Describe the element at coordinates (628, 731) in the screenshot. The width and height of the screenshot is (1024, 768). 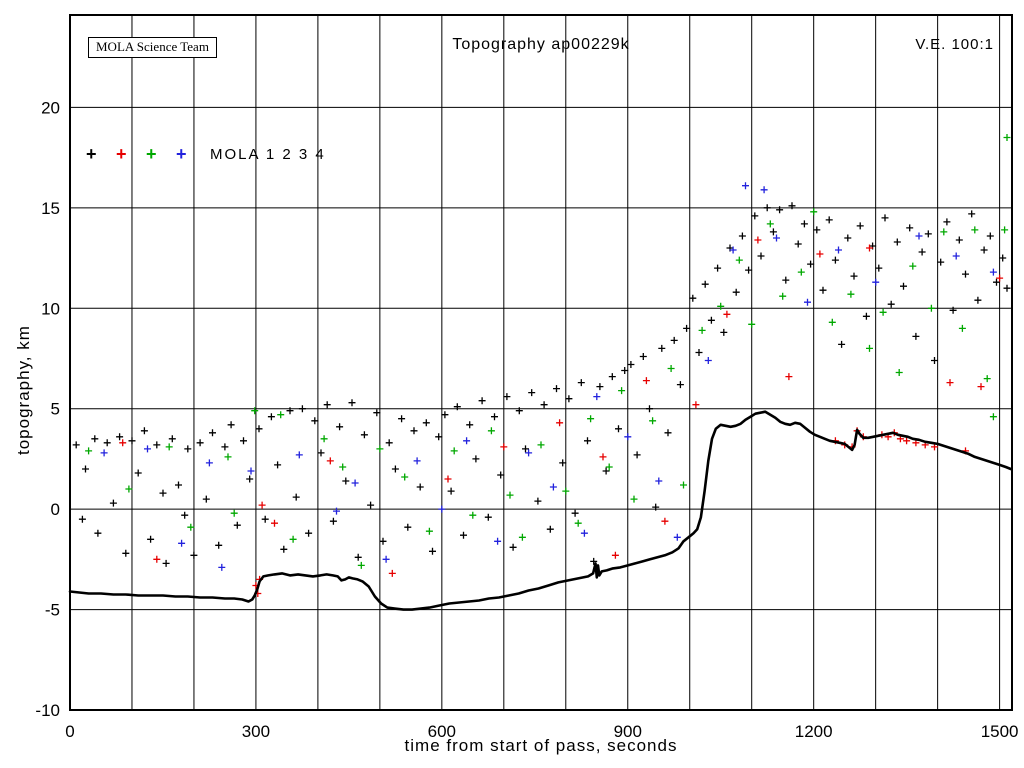
I see `x-tick-label: 900` at that location.